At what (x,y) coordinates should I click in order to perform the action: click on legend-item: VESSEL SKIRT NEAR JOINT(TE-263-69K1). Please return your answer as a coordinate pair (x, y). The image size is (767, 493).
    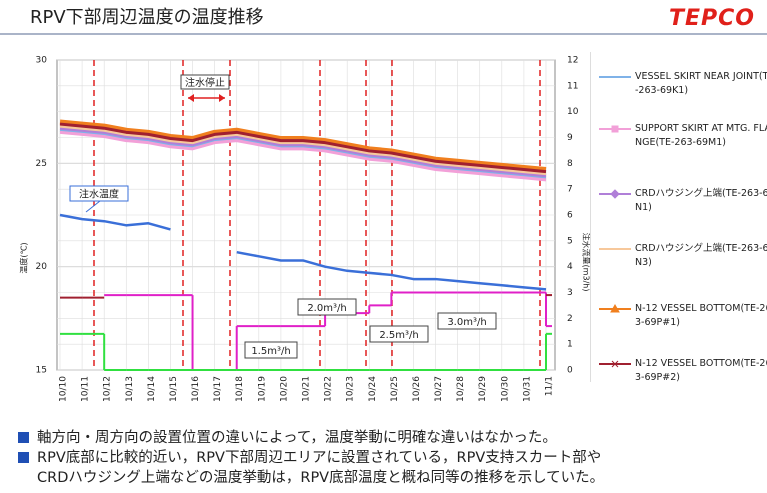
    Looking at the image, I should click on (679, 90).